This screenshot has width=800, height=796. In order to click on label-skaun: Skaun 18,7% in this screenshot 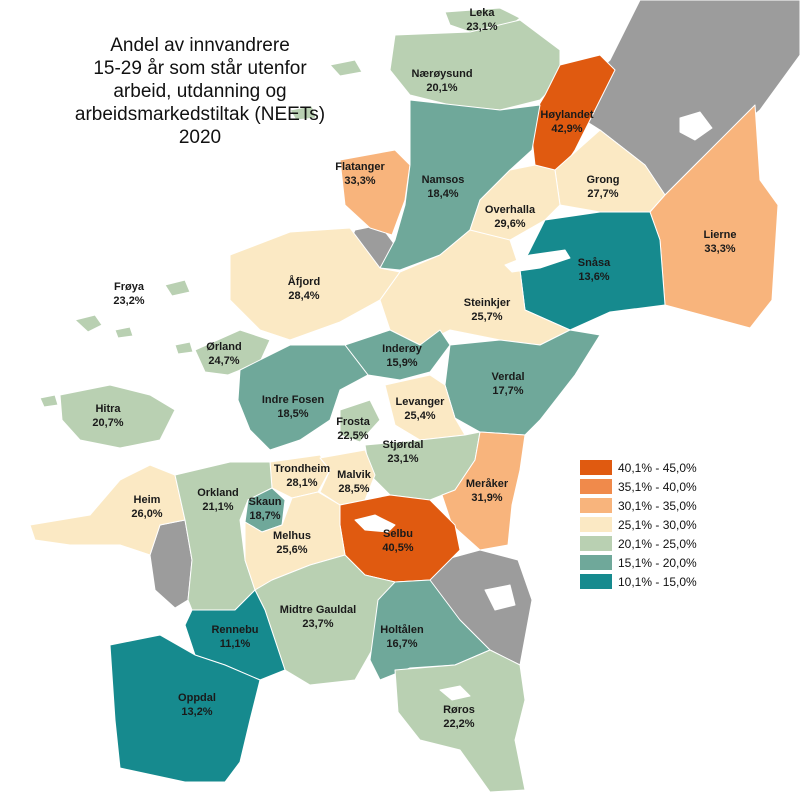, I will do `click(265, 509)`.